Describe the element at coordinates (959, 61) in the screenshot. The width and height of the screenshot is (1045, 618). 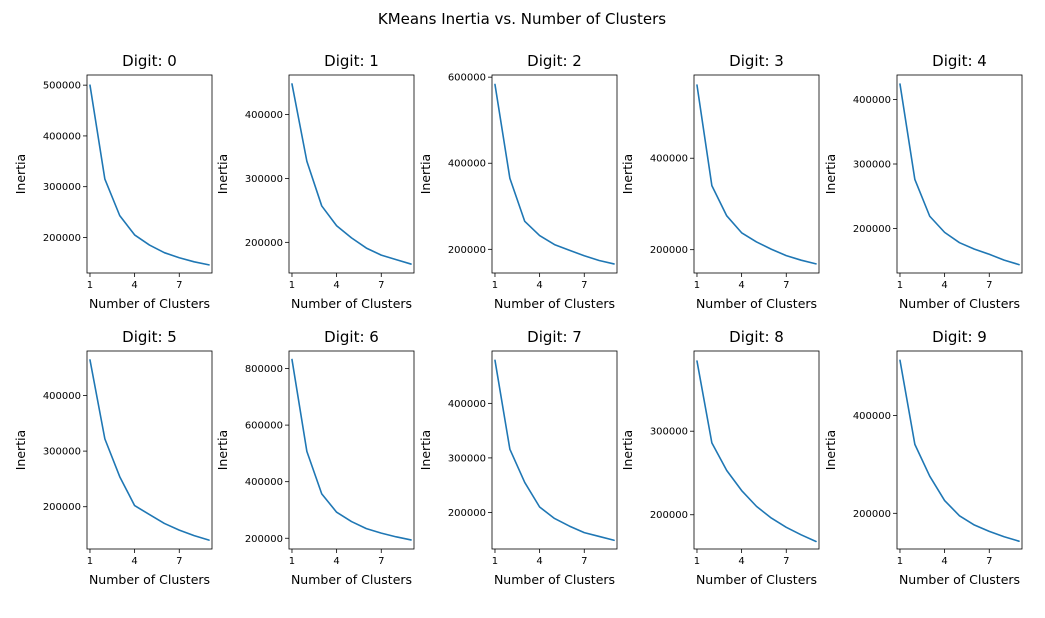
I see `subplot-title: Digit: 4` at that location.